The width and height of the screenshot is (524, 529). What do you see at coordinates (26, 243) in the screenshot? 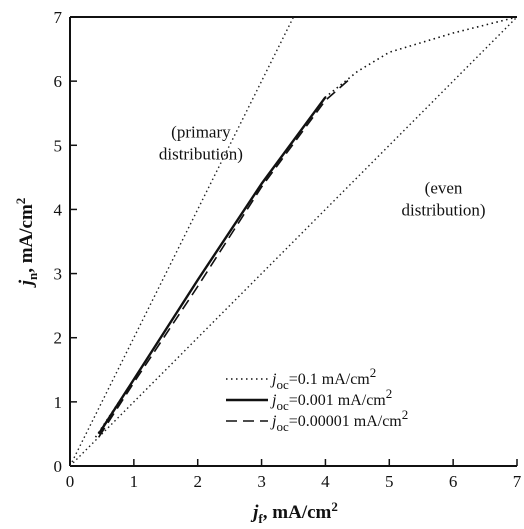
I see `y-axis-title: jn, mA/cm2` at bounding box center [26, 243].